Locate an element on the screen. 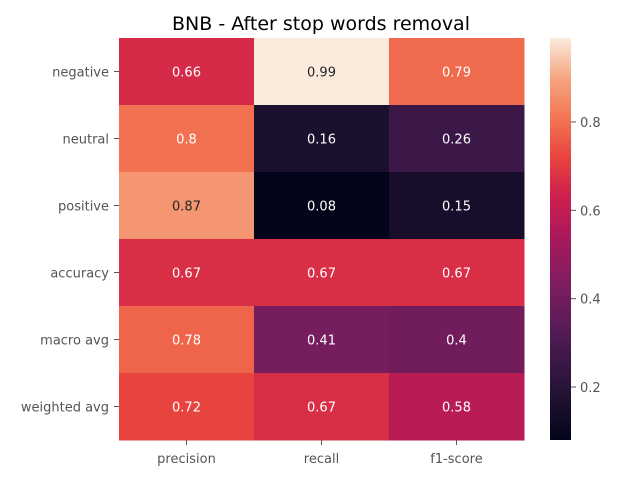  colorbar-tick-label: 0.2 is located at coordinates (590, 388).